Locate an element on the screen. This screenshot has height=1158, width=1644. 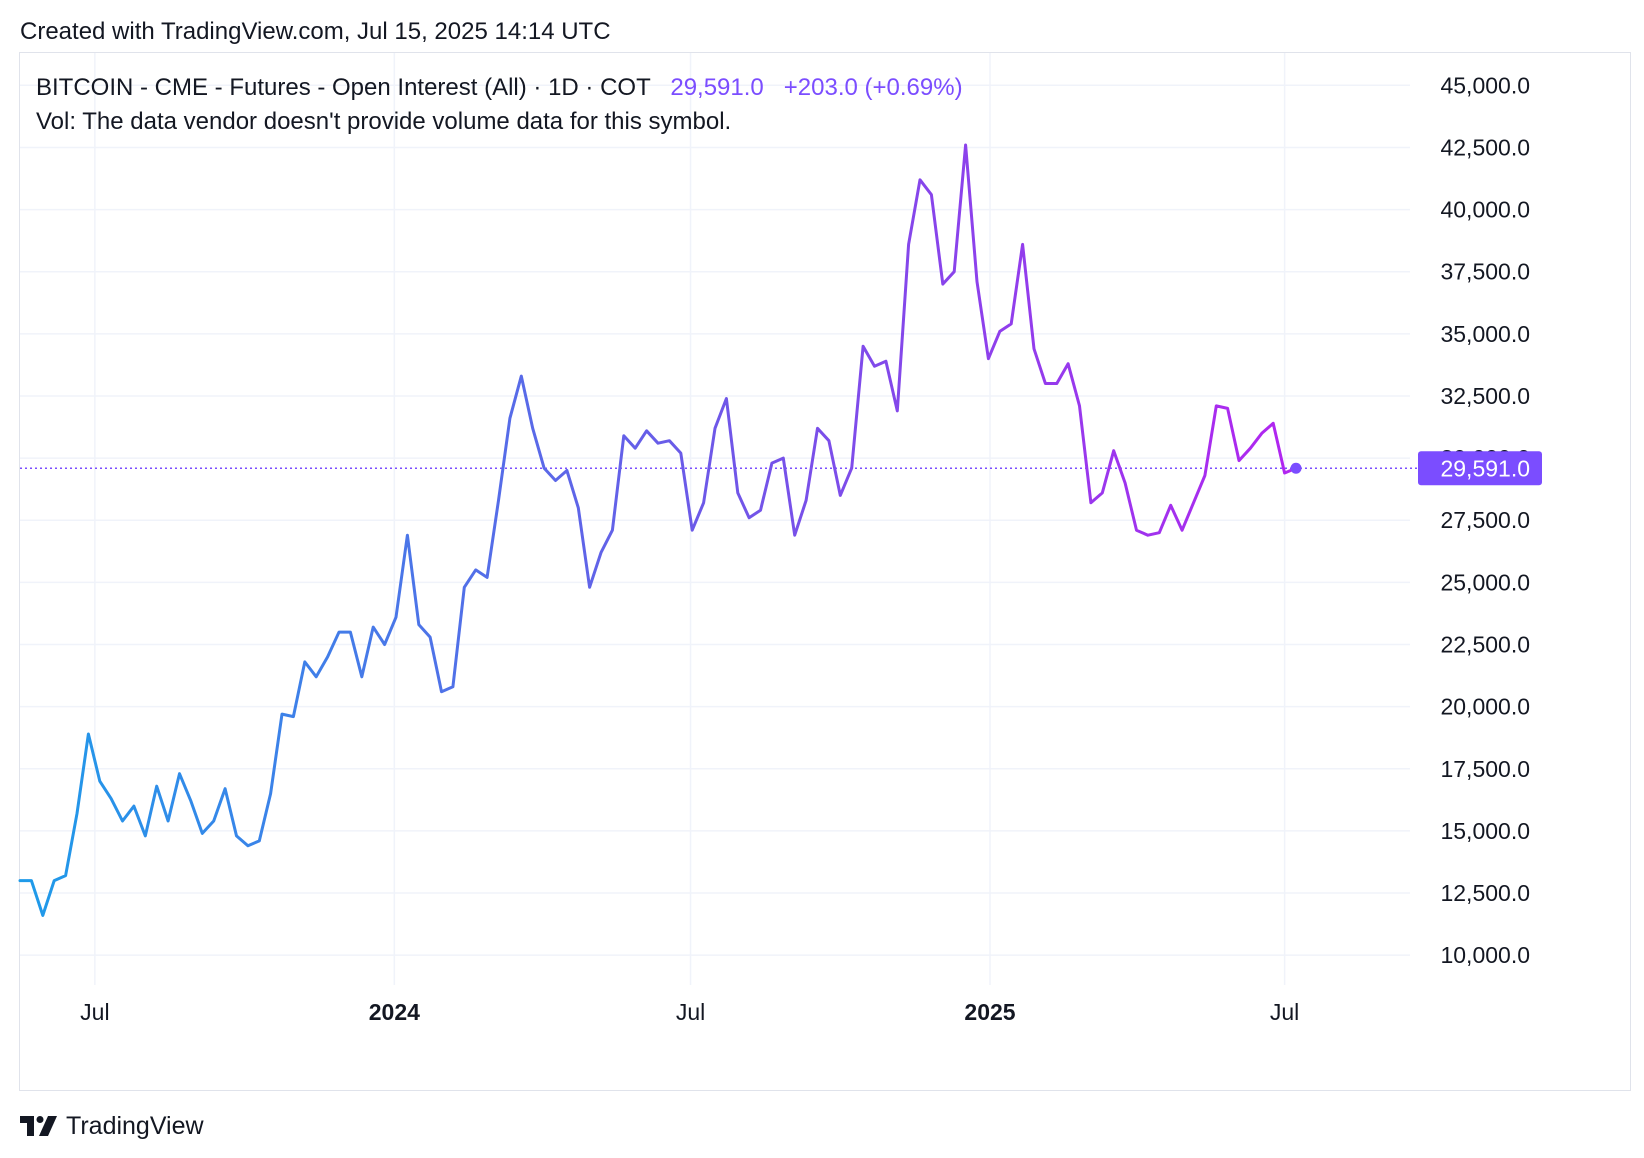
y-tick-label: 25,000.0 is located at coordinates (1485, 582).